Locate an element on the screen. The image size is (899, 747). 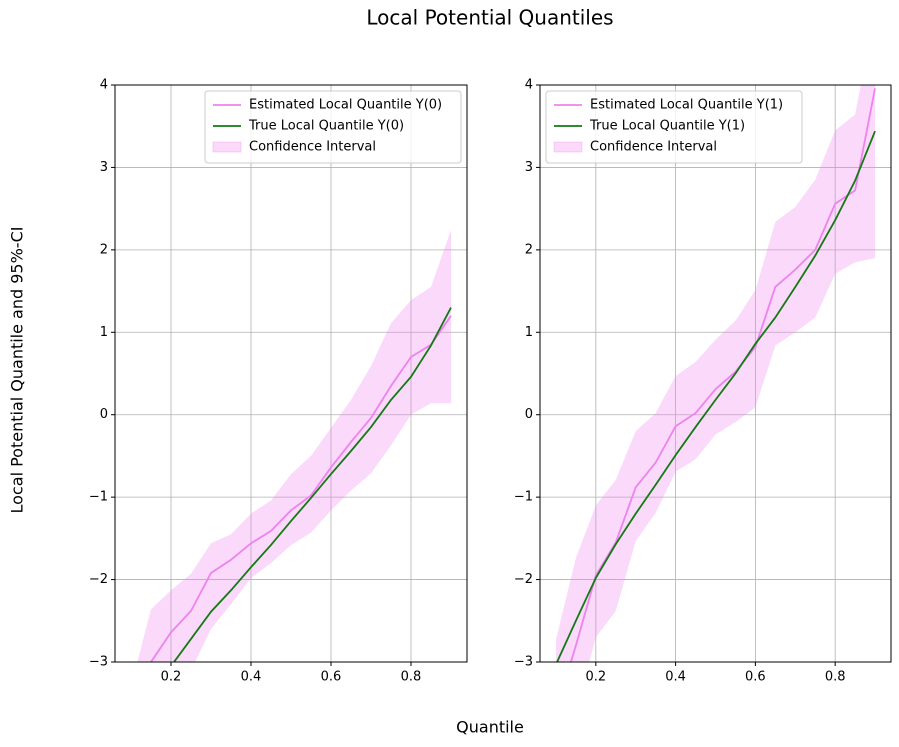
x-axis-label: Quantile is located at coordinates (490, 727).